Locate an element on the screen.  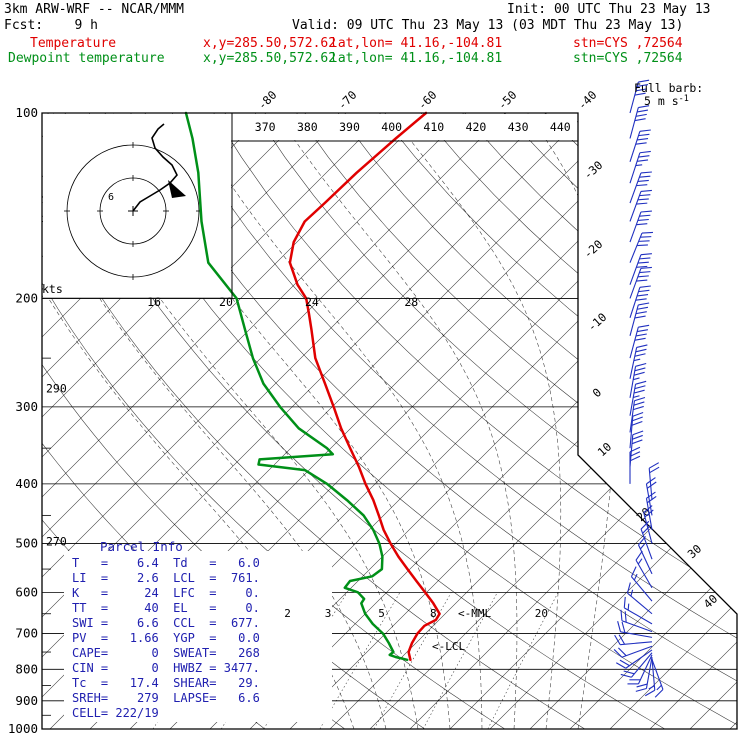
temperature-xy: x,y=285.50,572.62 is located at coordinates (270, 43).